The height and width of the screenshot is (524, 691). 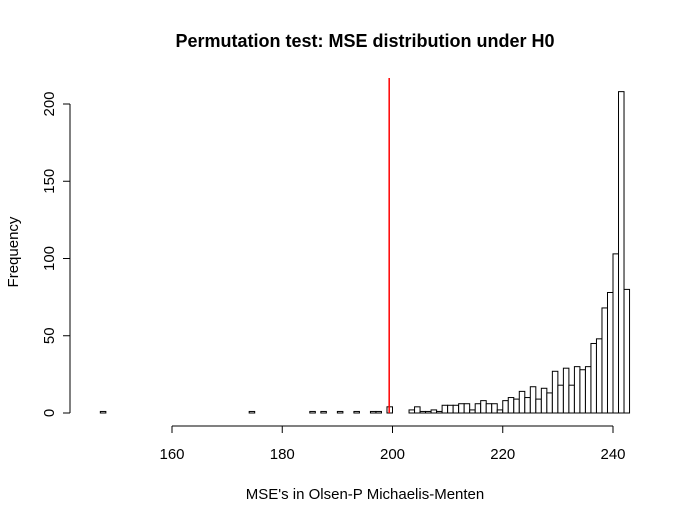 I want to click on x-tick-label: 240, so click(x=612, y=454).